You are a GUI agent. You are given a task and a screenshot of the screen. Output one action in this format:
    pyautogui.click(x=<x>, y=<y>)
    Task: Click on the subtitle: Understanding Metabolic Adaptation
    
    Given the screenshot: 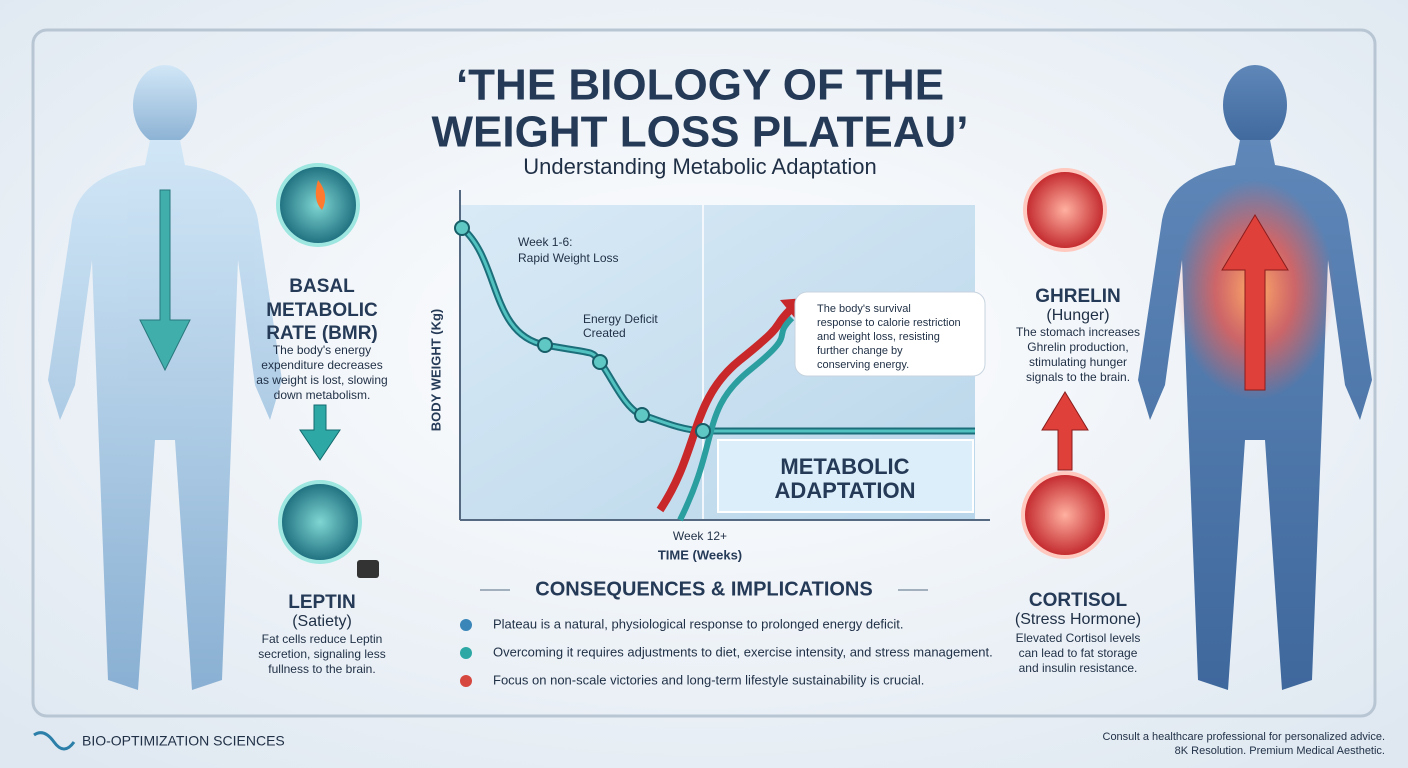 What is the action you would take?
    pyautogui.click(x=699, y=166)
    